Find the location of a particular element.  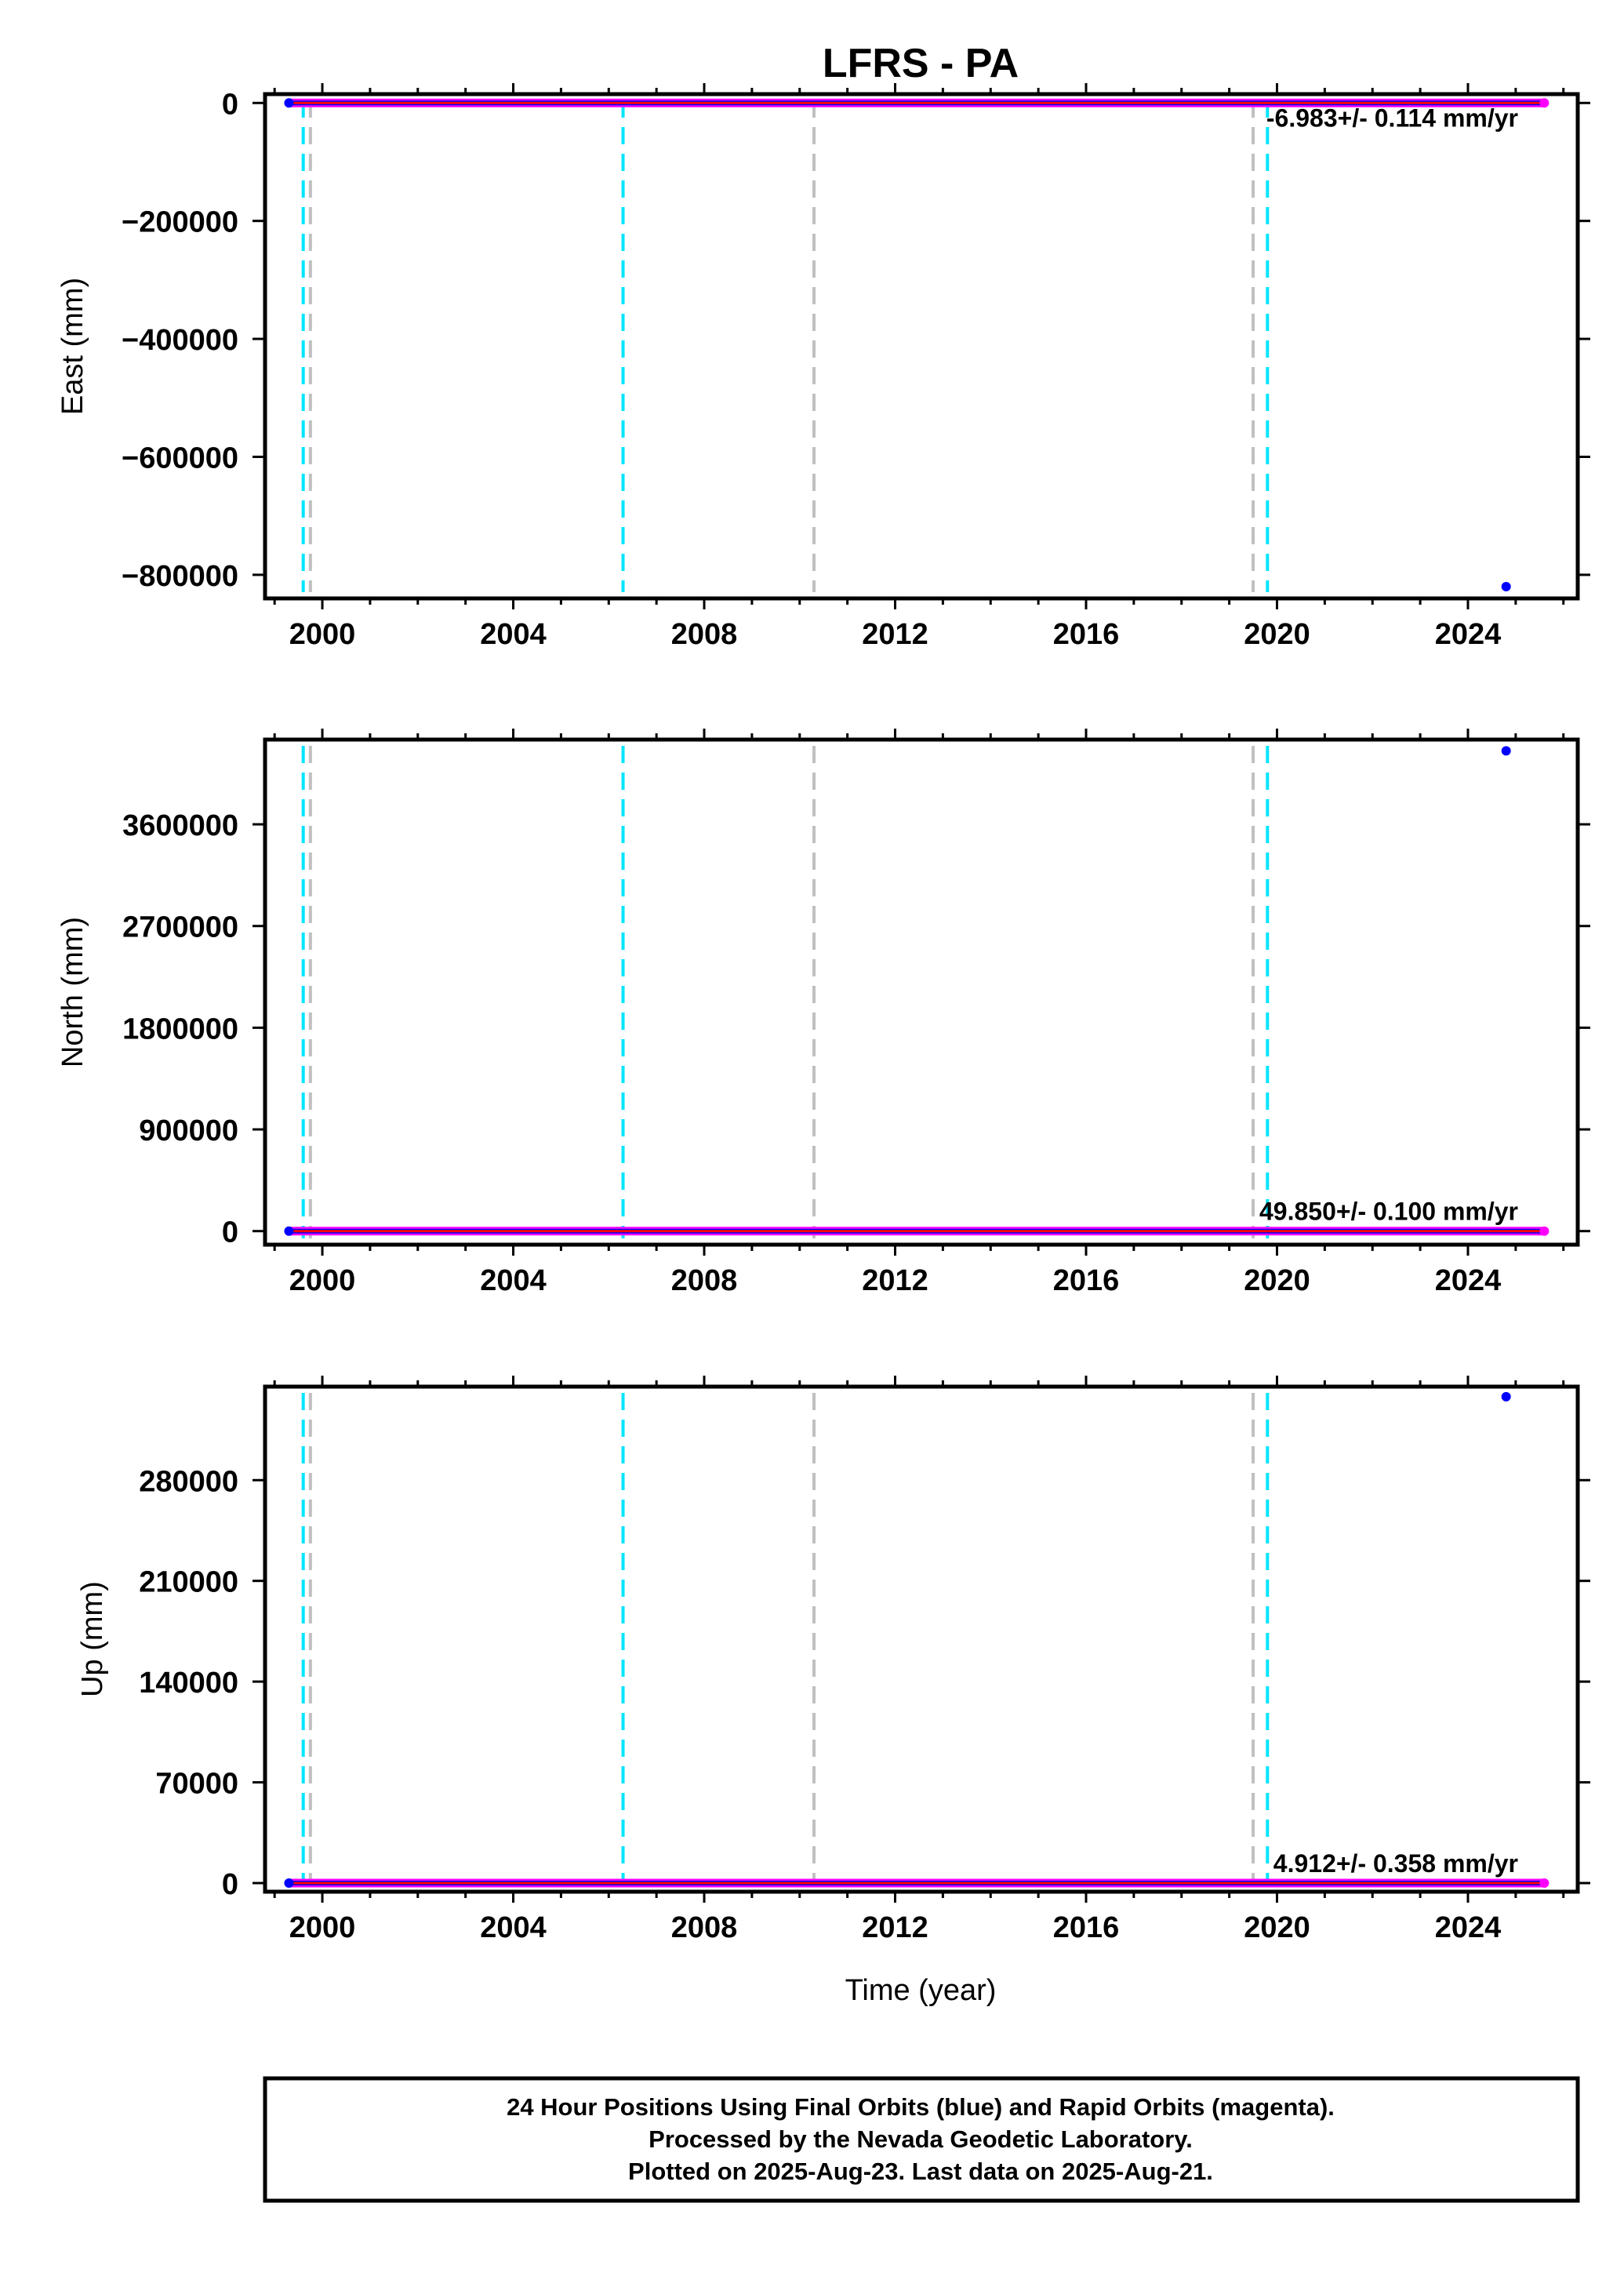

north-x-tick-label: 2004 is located at coordinates (513, 1281).